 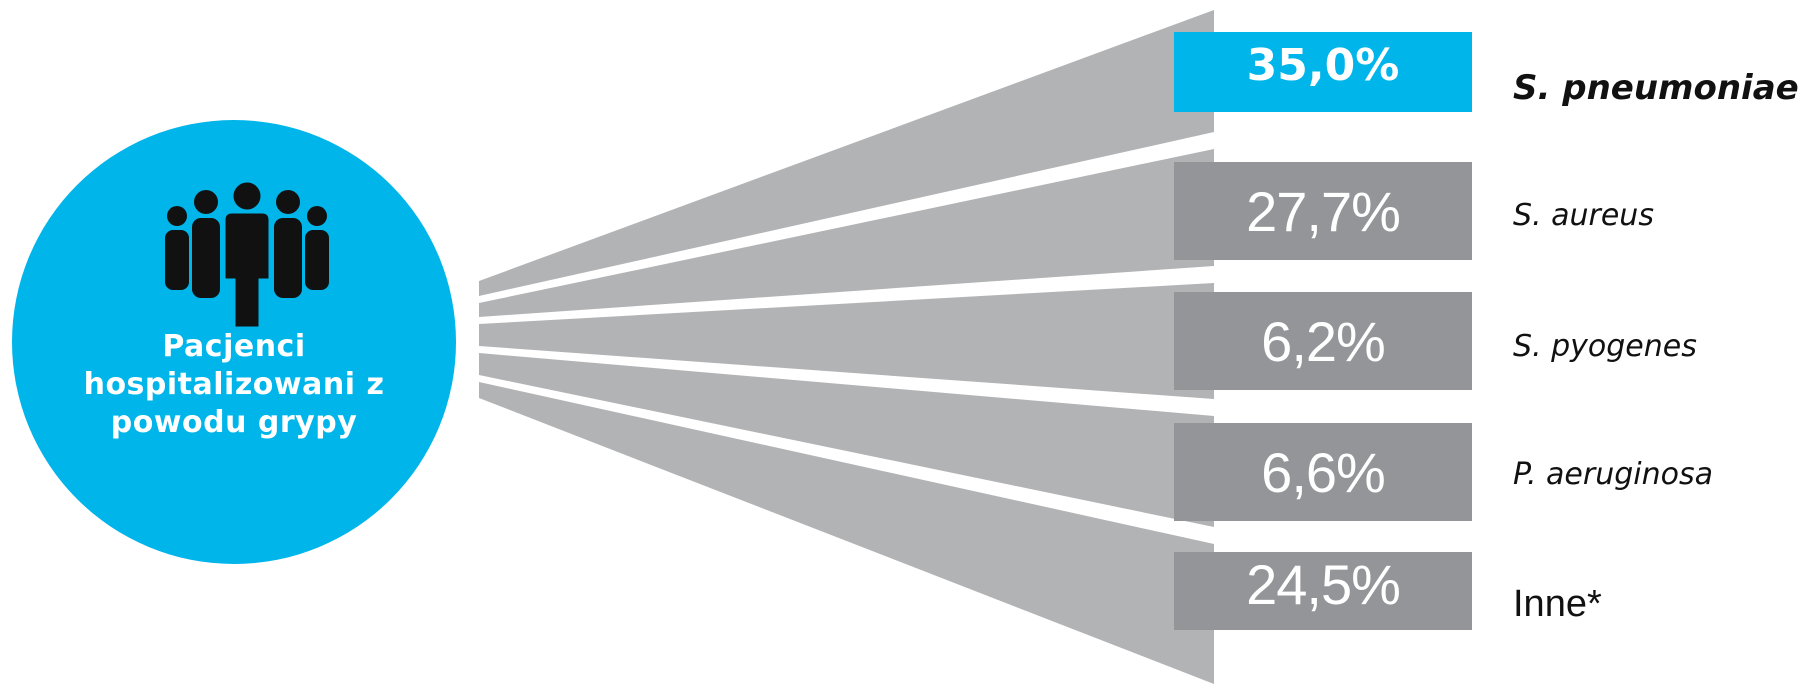 I want to click on circle-label-line-2: hospitalizowani z, so click(x=234, y=384).